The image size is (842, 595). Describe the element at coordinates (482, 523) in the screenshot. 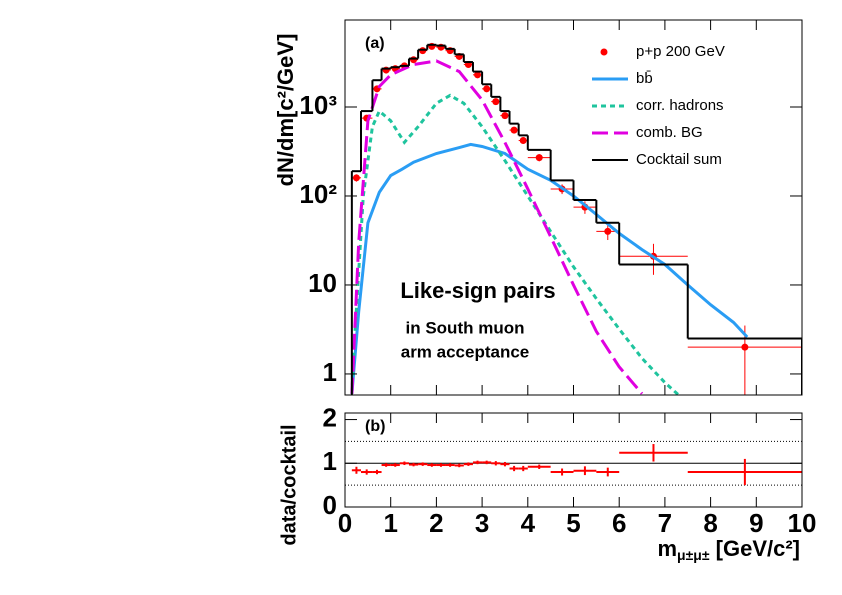

I see `x-tick-label: 3` at that location.